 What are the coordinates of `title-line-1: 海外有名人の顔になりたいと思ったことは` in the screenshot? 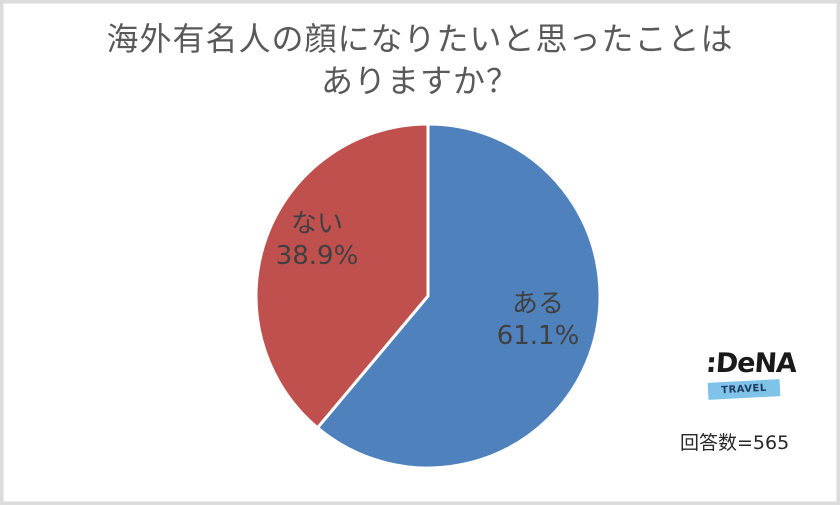 It's located at (420, 39).